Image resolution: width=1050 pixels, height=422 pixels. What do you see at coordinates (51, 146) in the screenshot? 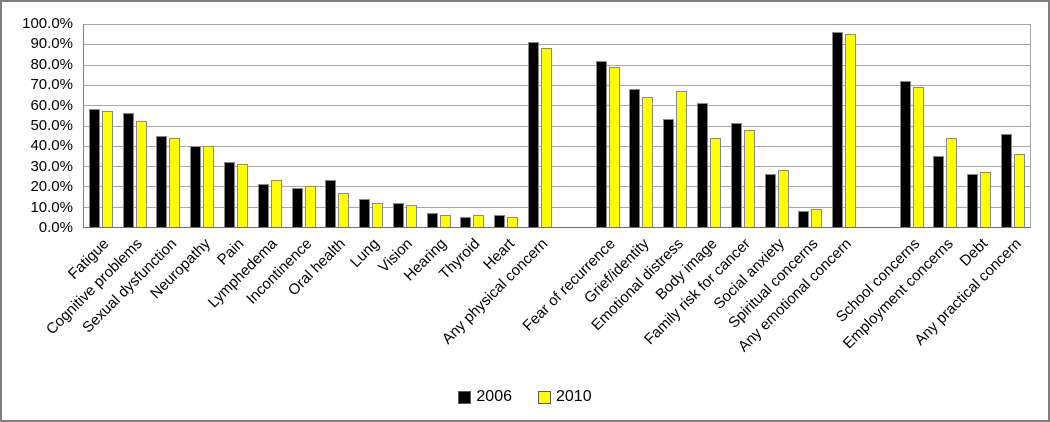
I see `y-tick-label: 40.0%` at bounding box center [51, 146].